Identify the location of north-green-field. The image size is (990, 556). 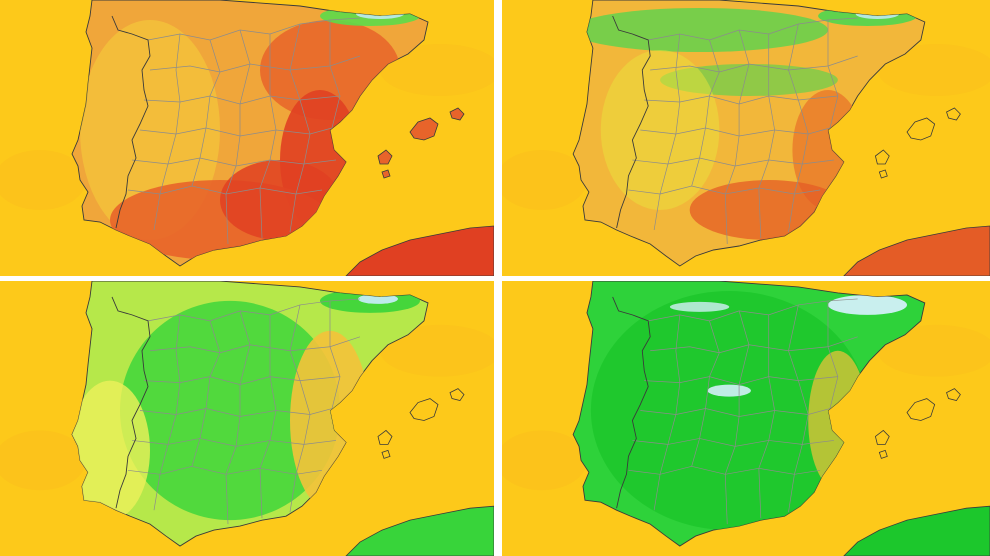
(700, 30).